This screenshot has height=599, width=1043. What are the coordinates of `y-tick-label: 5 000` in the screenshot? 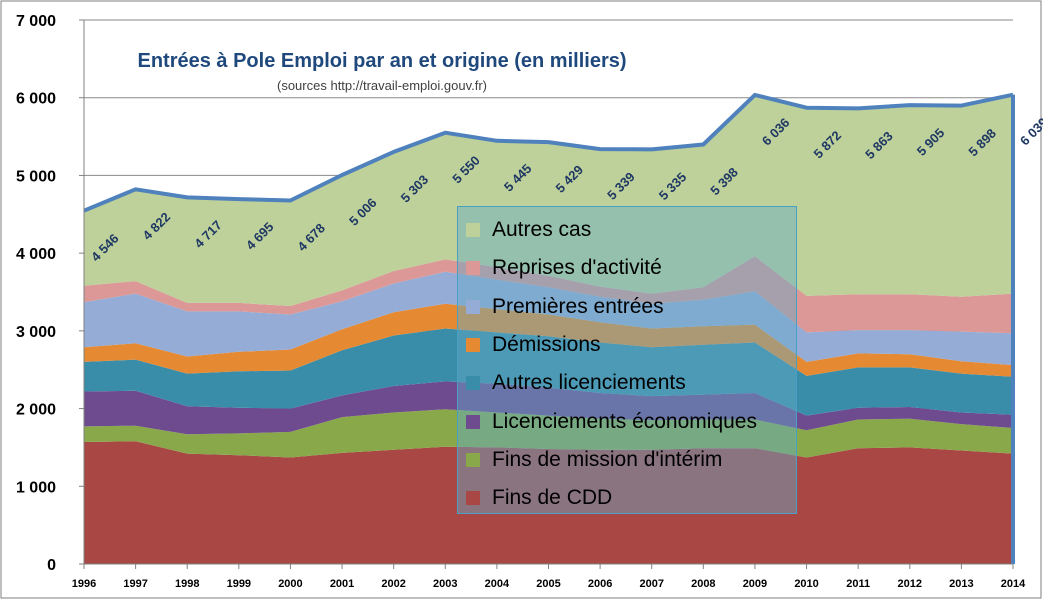 It's located at (36, 176).